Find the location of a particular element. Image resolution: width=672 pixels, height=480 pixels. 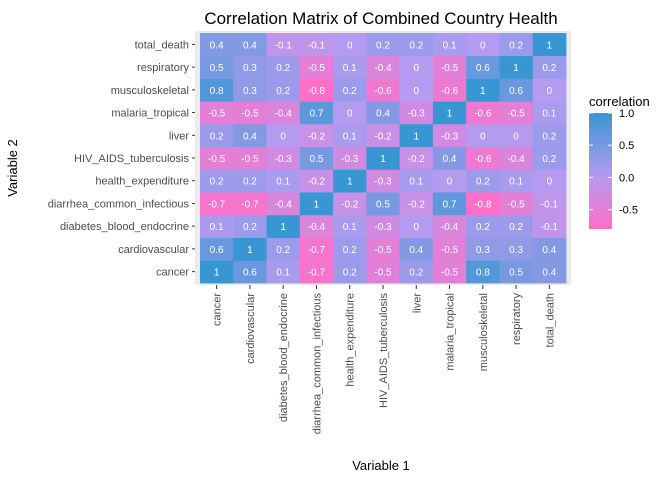

legend: correlation 1.0 0.5 0.0 -0.5 is located at coordinates (619, 161).